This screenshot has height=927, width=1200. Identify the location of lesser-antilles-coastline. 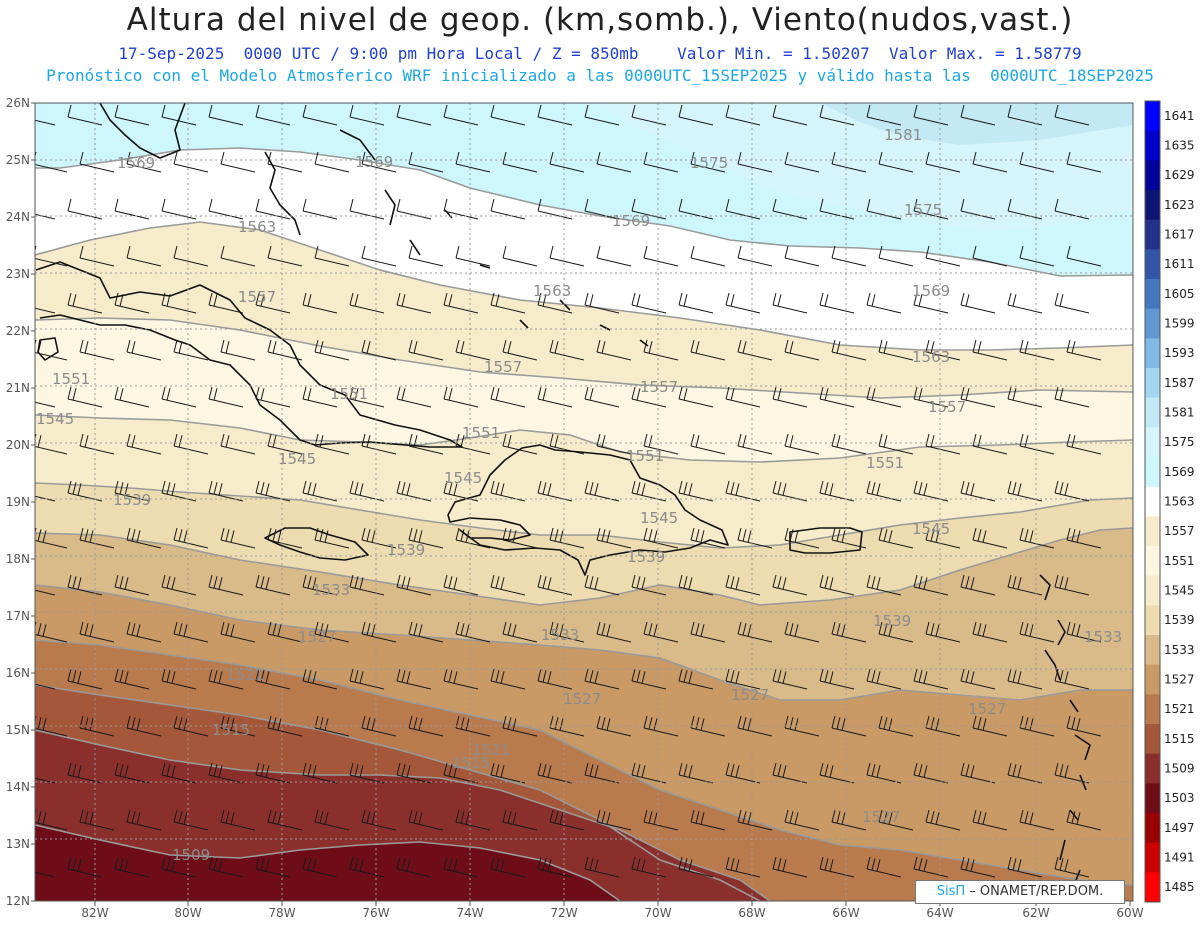
(1065, 727).